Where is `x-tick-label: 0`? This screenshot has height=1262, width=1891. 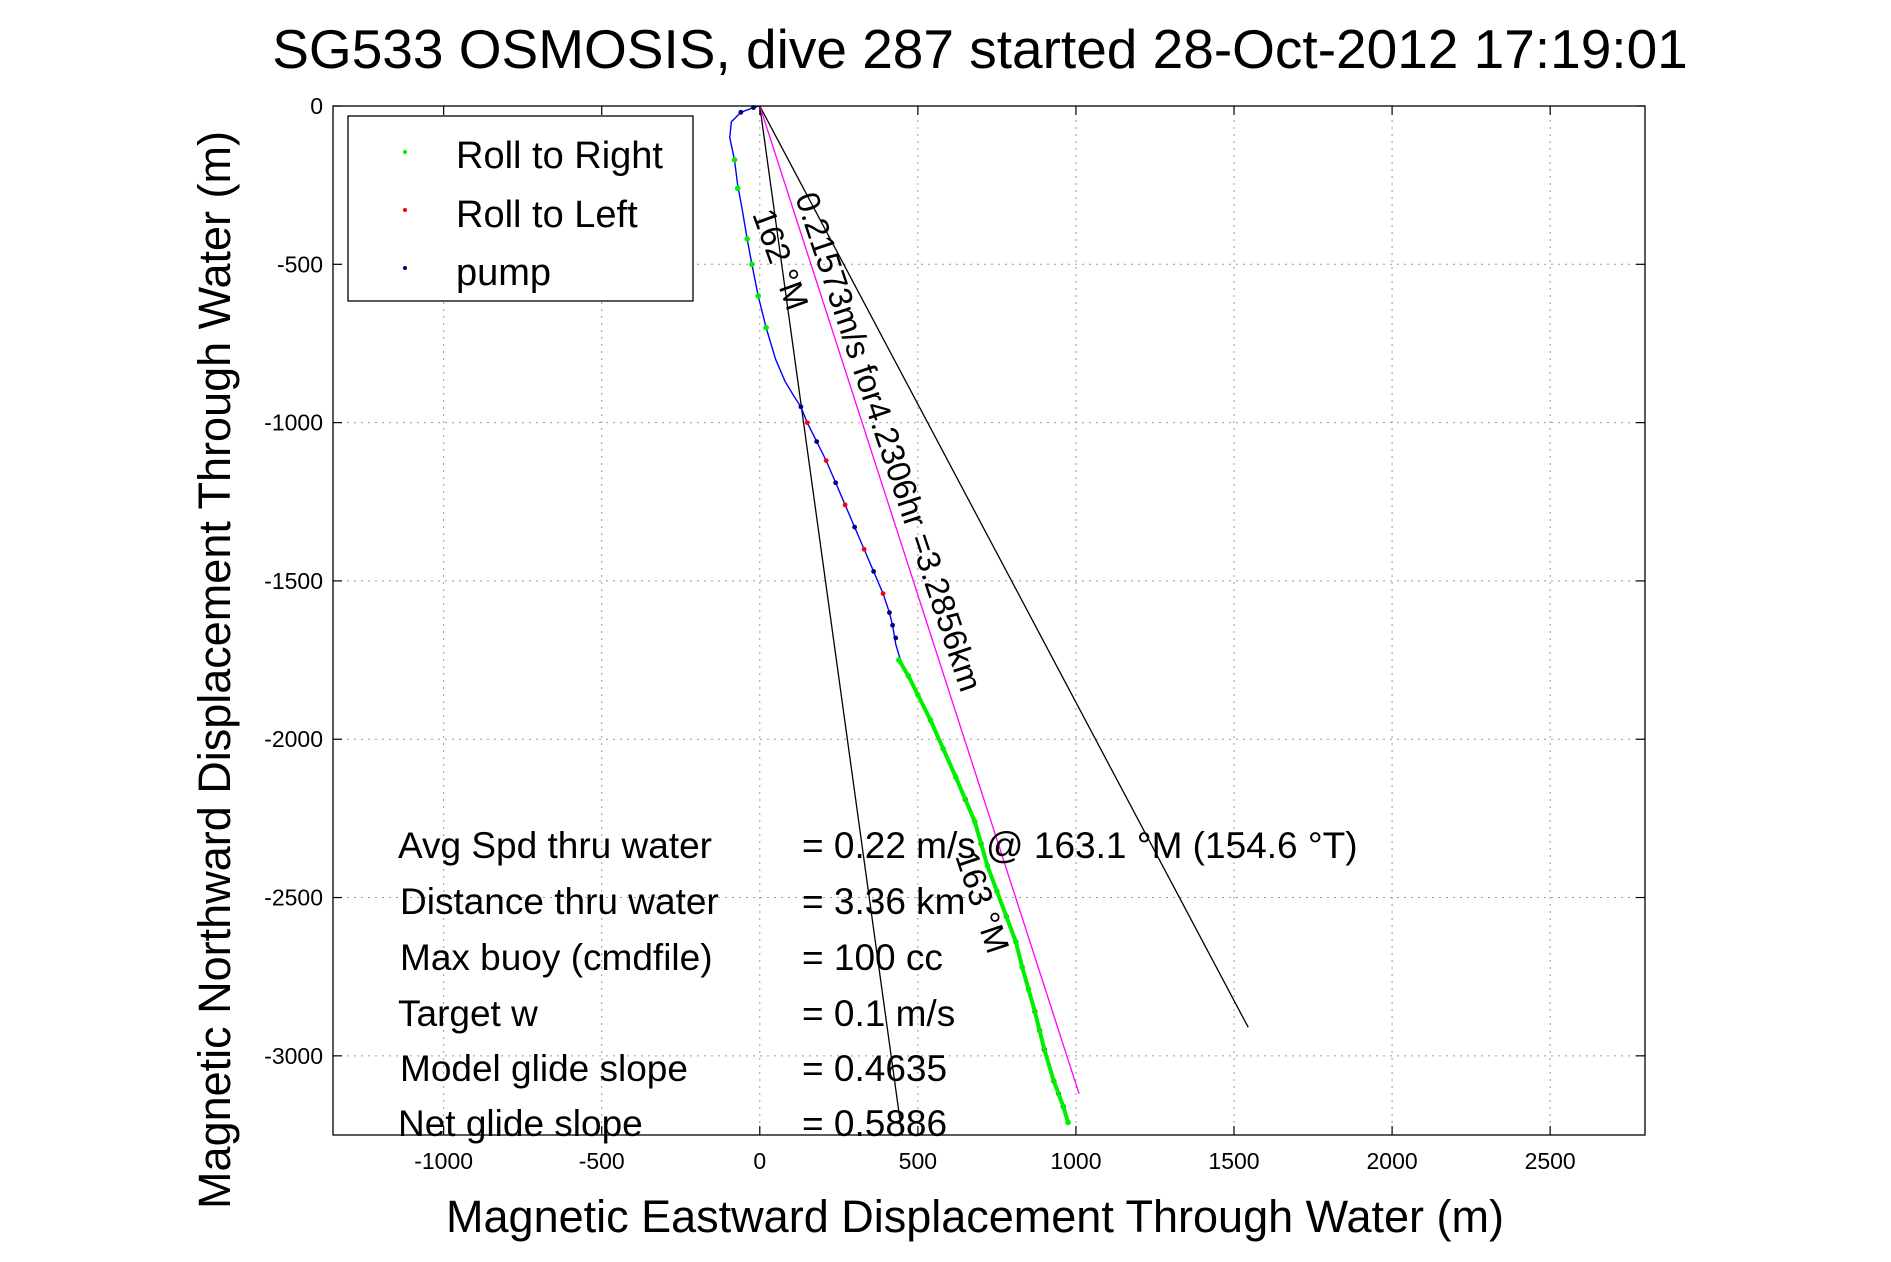
x-tick-label: 0 is located at coordinates (759, 1161).